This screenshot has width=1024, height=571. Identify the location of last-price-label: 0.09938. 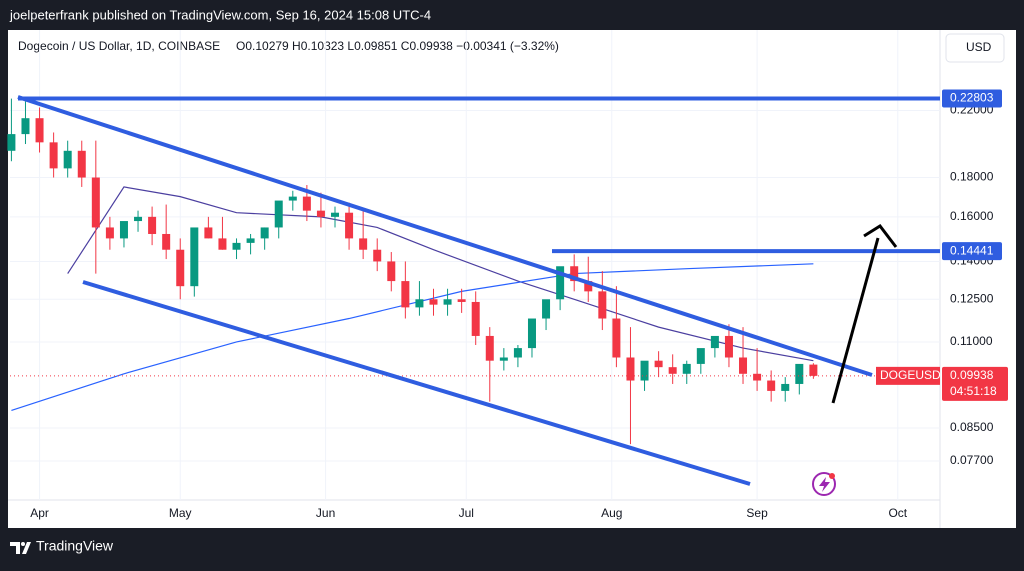
(972, 375).